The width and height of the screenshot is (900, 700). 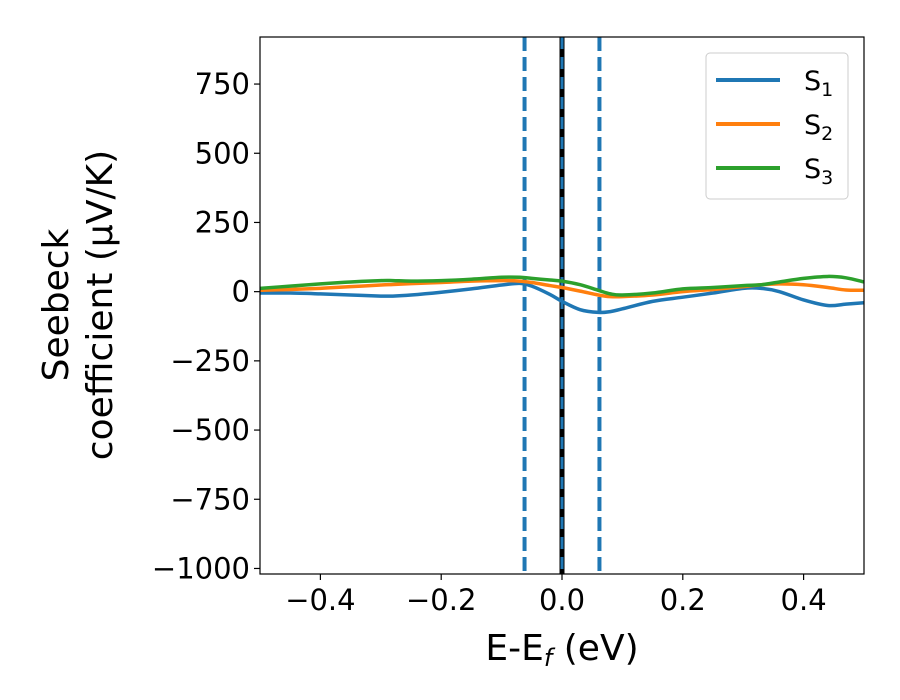 What do you see at coordinates (818, 83) in the screenshot?
I see `legend-label-S1: S1` at bounding box center [818, 83].